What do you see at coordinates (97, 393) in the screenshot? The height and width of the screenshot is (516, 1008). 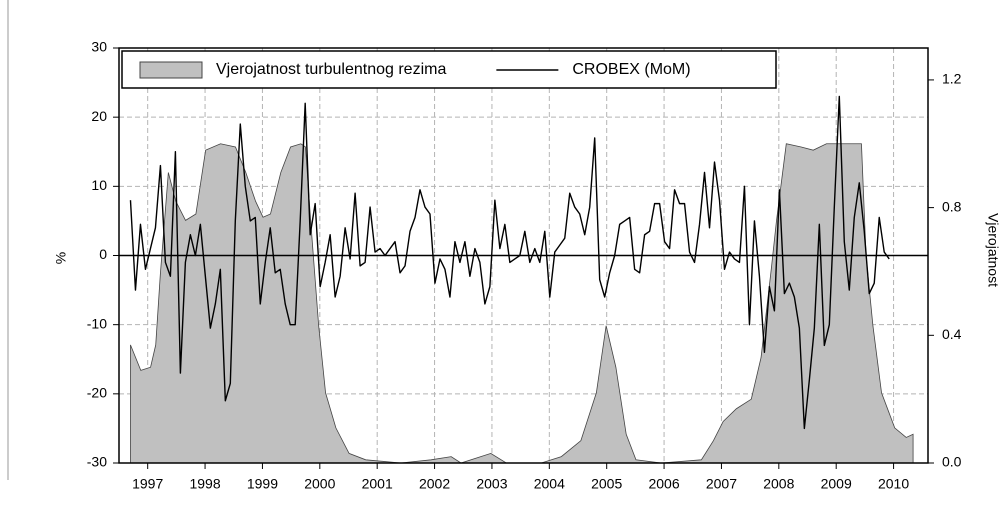 I see `y-tick-label: -20` at bounding box center [97, 393].